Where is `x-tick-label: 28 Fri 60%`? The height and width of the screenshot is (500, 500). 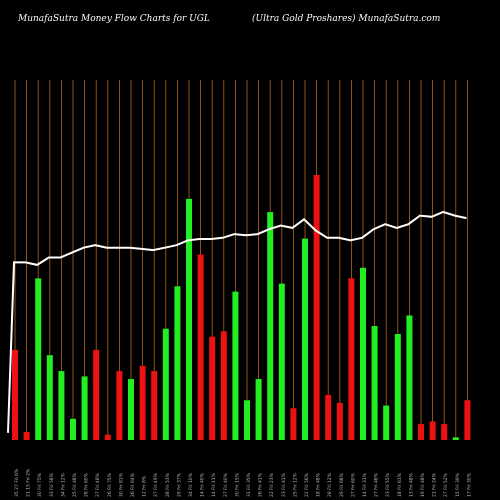
x-tick-label: 28 Fri 60% is located at coordinates (87, 484).